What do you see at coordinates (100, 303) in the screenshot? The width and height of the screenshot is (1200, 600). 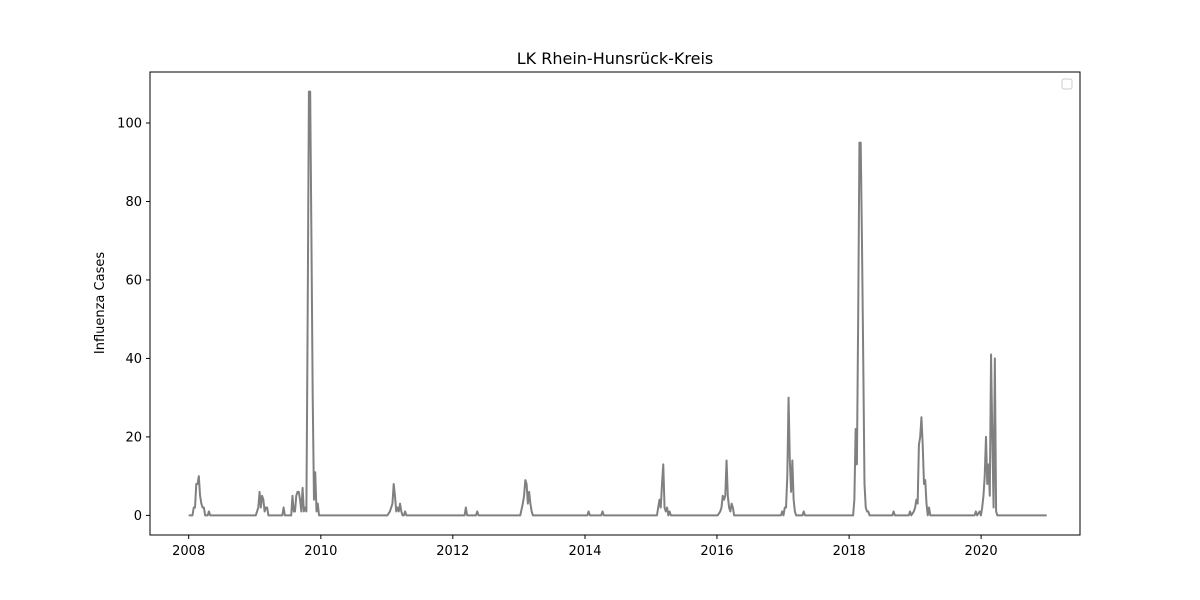 I see `y-axis-label: Influenza Cases` at bounding box center [100, 303].